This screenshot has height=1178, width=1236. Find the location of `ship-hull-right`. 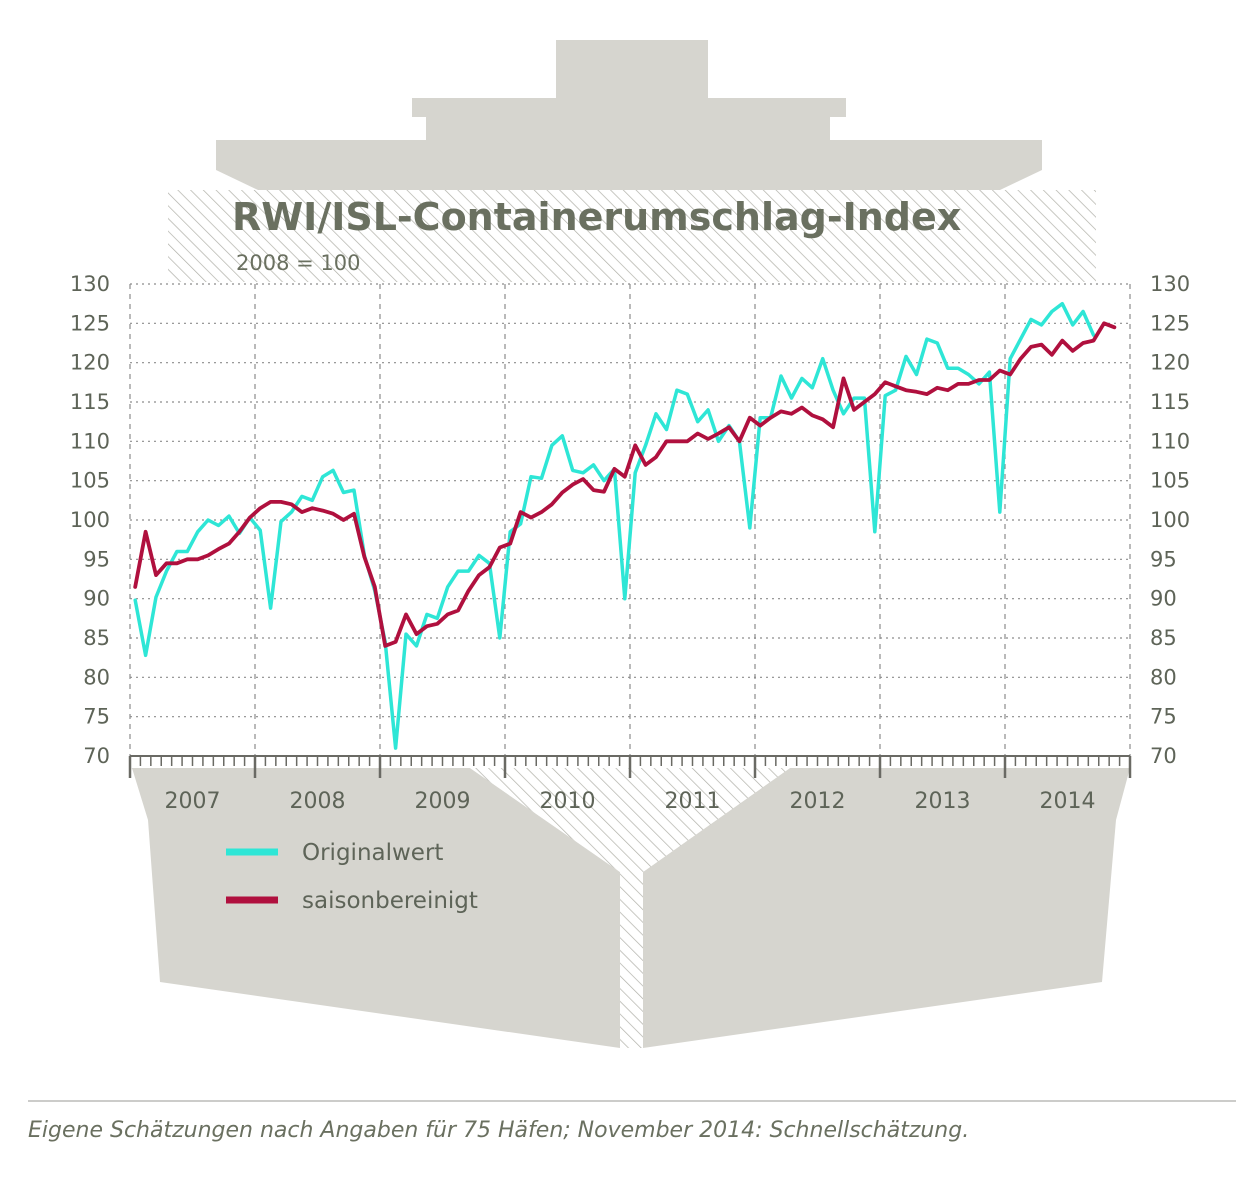

ship-hull-right is located at coordinates (886, 908).